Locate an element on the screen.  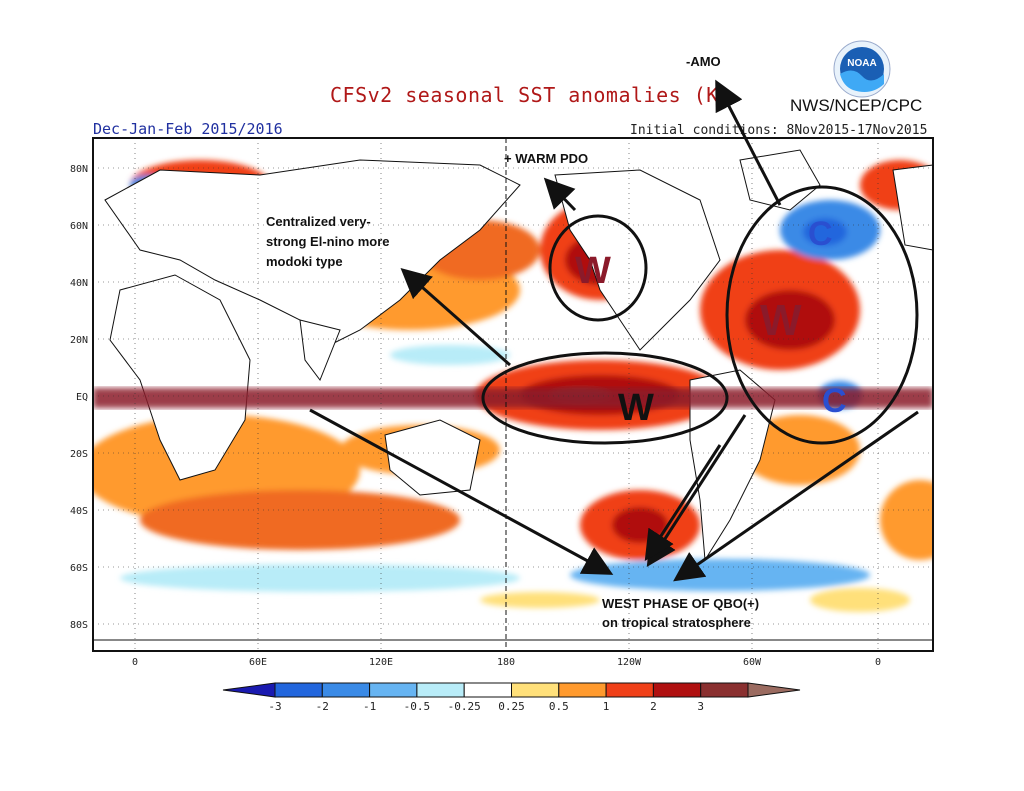
nino-arrow is located at coordinates (455, 317).